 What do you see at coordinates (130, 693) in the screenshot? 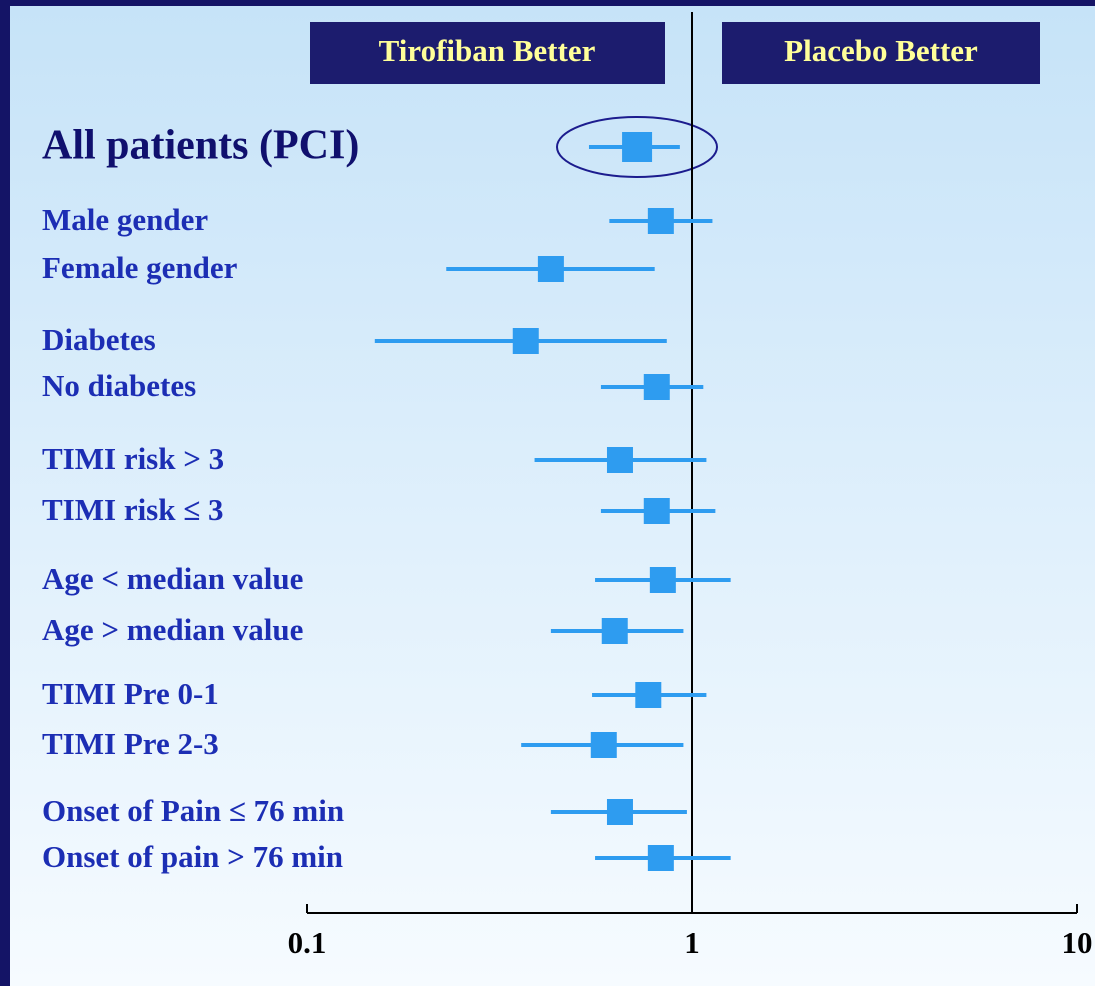
I see `row-label: TIMI Pre 0-1` at bounding box center [130, 693].